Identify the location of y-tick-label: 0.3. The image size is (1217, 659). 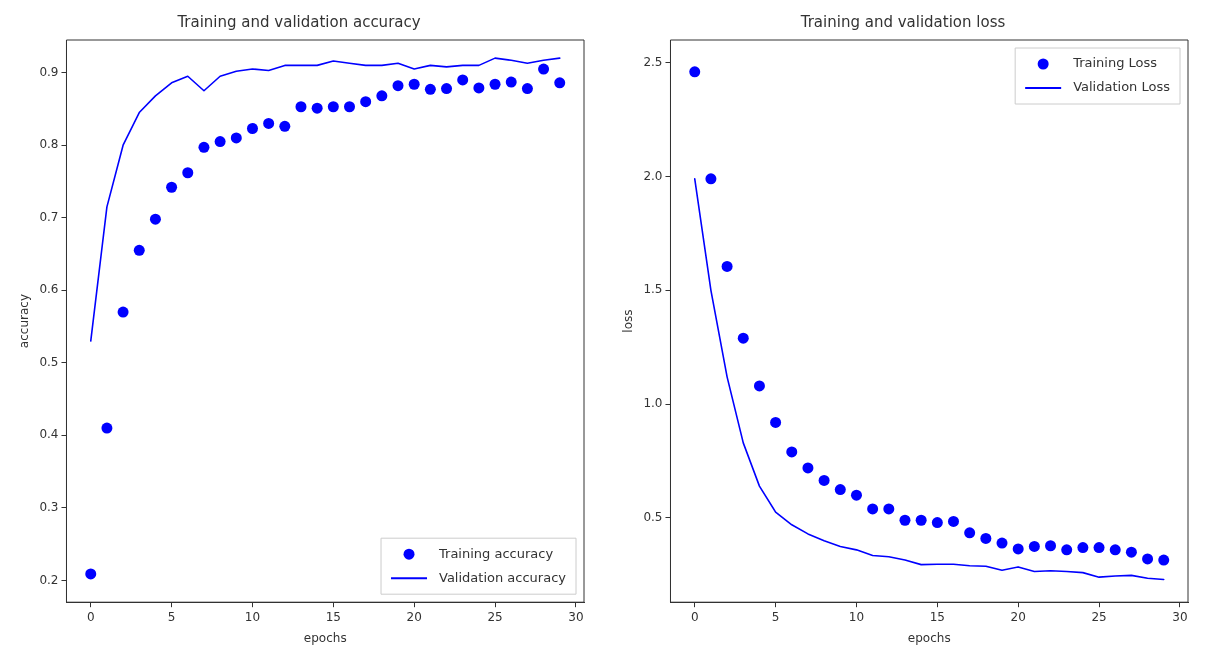
(49, 507).